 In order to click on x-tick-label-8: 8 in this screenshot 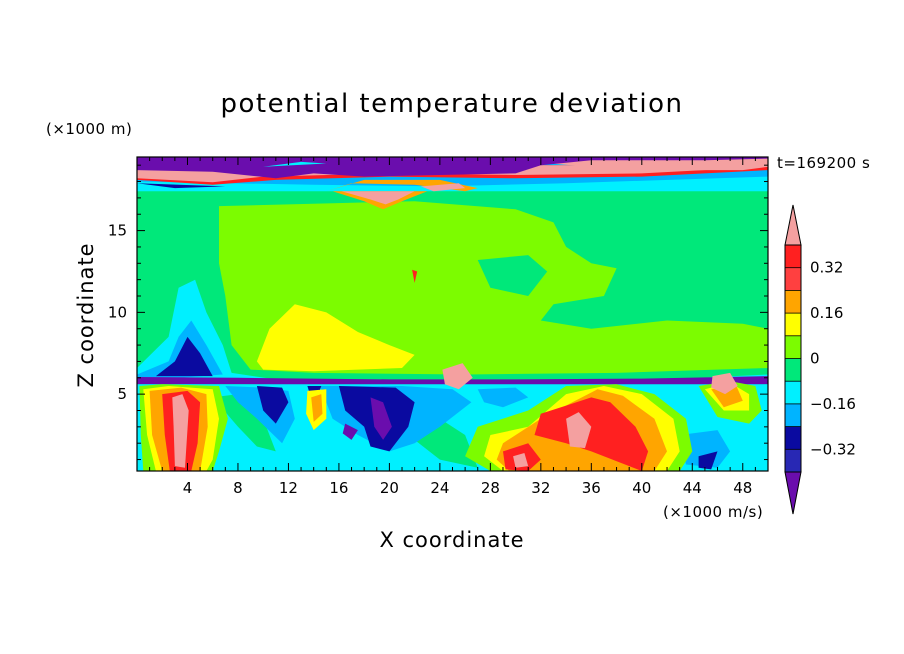, I will do `click(238, 488)`.